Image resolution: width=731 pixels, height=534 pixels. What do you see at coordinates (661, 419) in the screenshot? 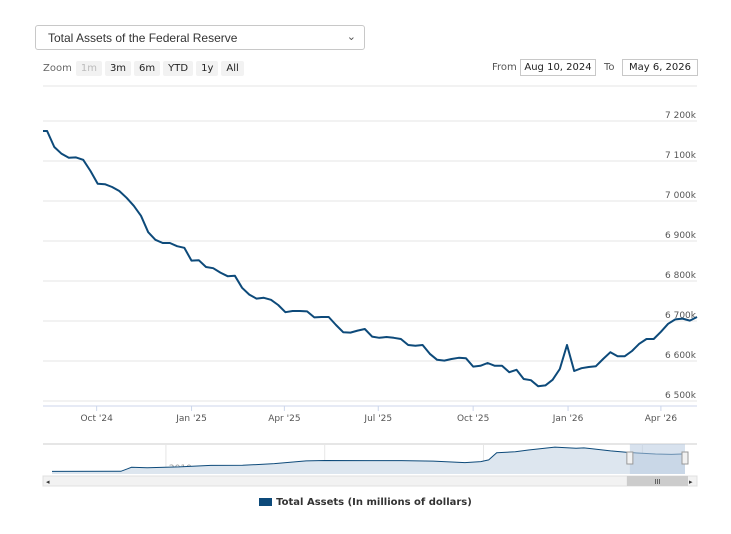
I see `x-tick-label: Apr '26` at bounding box center [661, 419].